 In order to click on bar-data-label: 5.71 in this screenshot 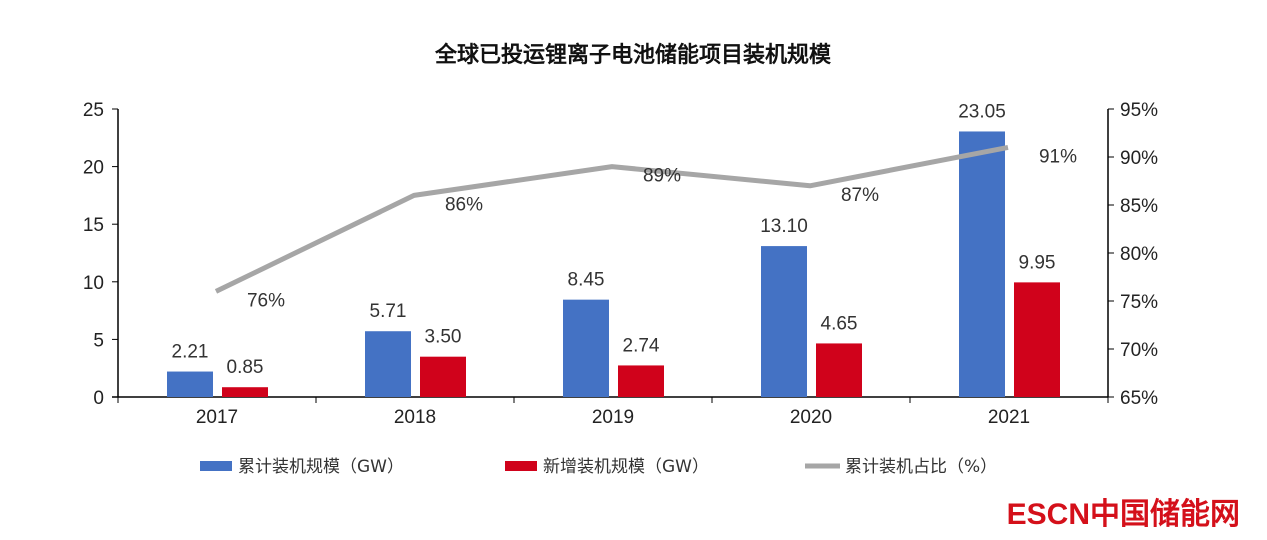, I will do `click(388, 311)`.